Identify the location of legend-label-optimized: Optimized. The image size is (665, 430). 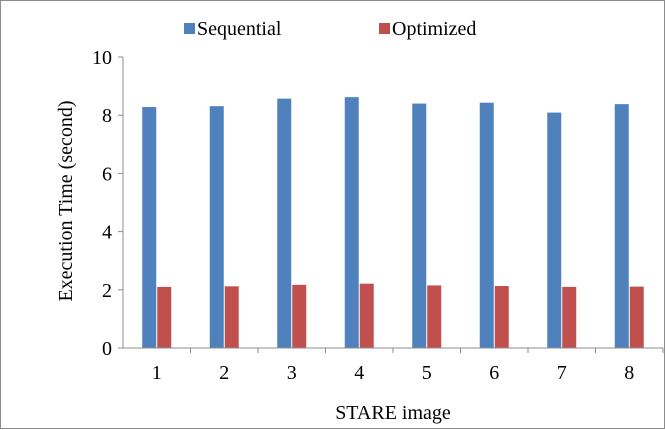
(434, 29).